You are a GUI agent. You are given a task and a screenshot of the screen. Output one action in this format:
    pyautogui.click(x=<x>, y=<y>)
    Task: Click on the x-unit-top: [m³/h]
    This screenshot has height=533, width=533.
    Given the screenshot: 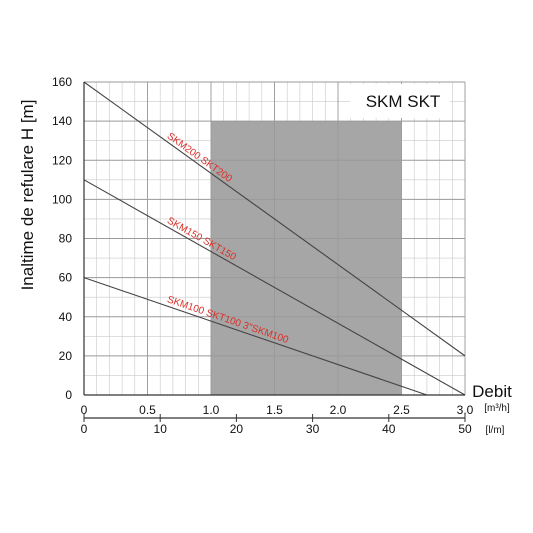 What is the action you would take?
    pyautogui.click(x=497, y=408)
    